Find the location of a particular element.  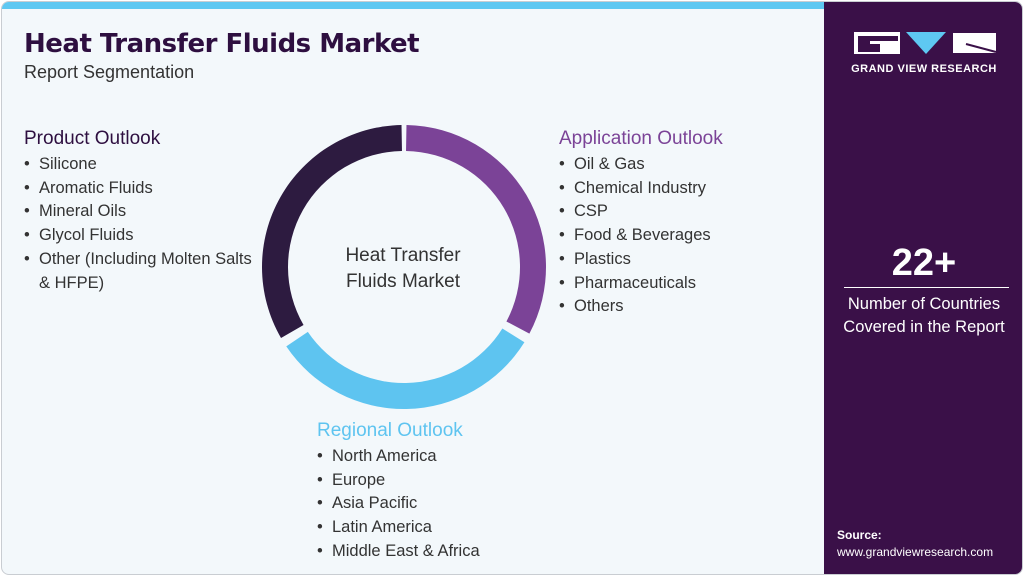

product-item: Aromatic Fluids is located at coordinates (139, 189).